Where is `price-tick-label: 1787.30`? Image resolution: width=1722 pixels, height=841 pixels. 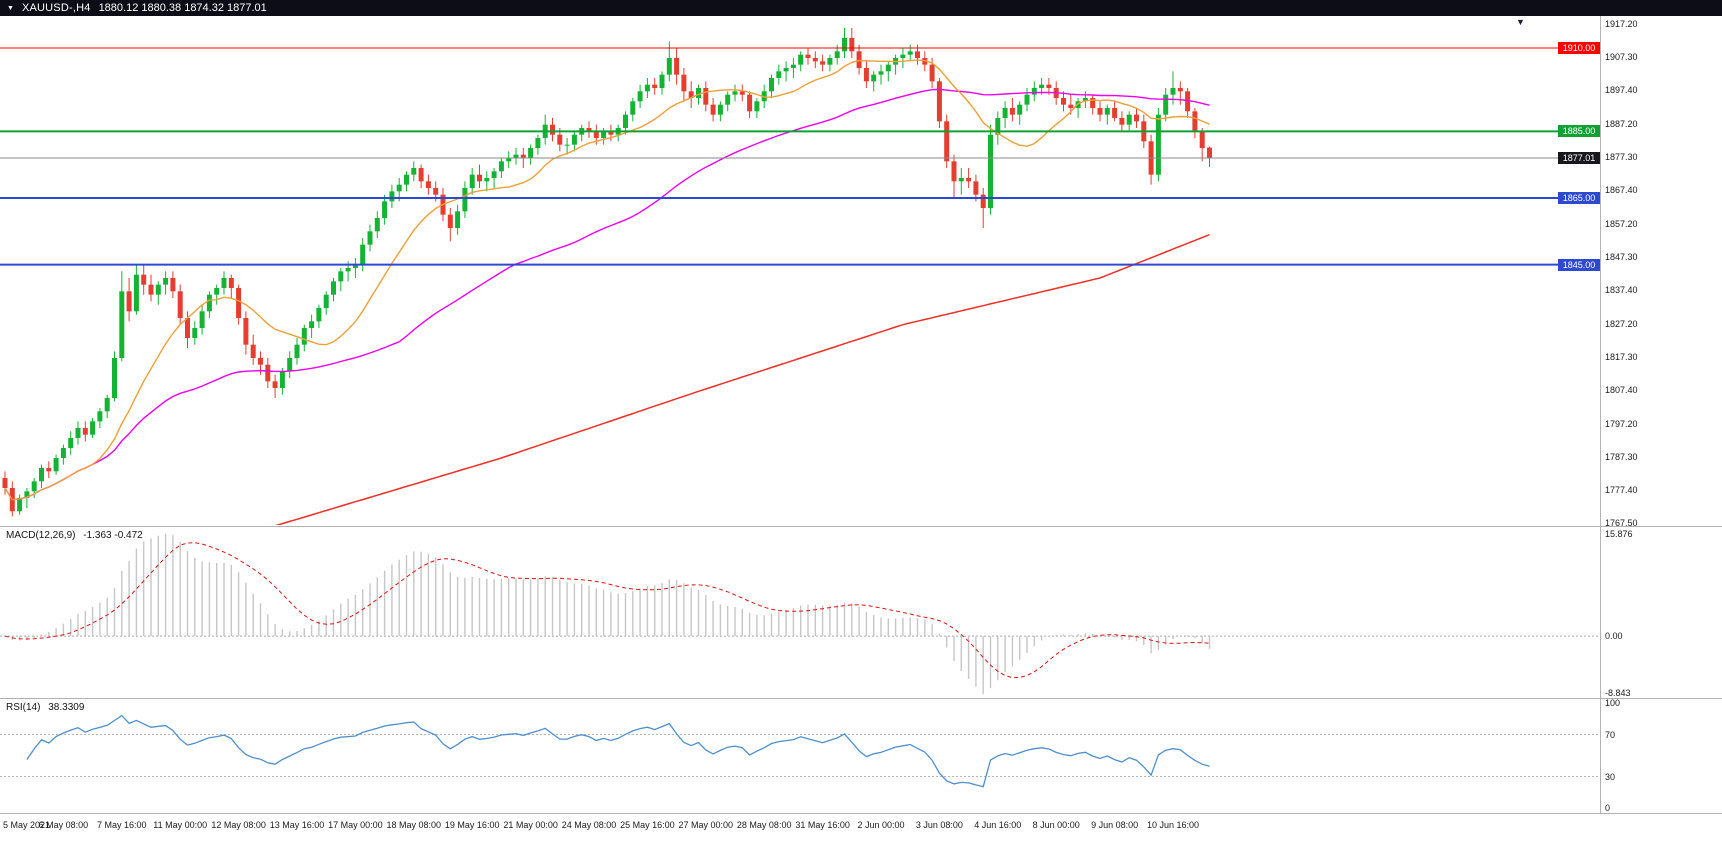
price-tick-label: 1787.30 is located at coordinates (1621, 457).